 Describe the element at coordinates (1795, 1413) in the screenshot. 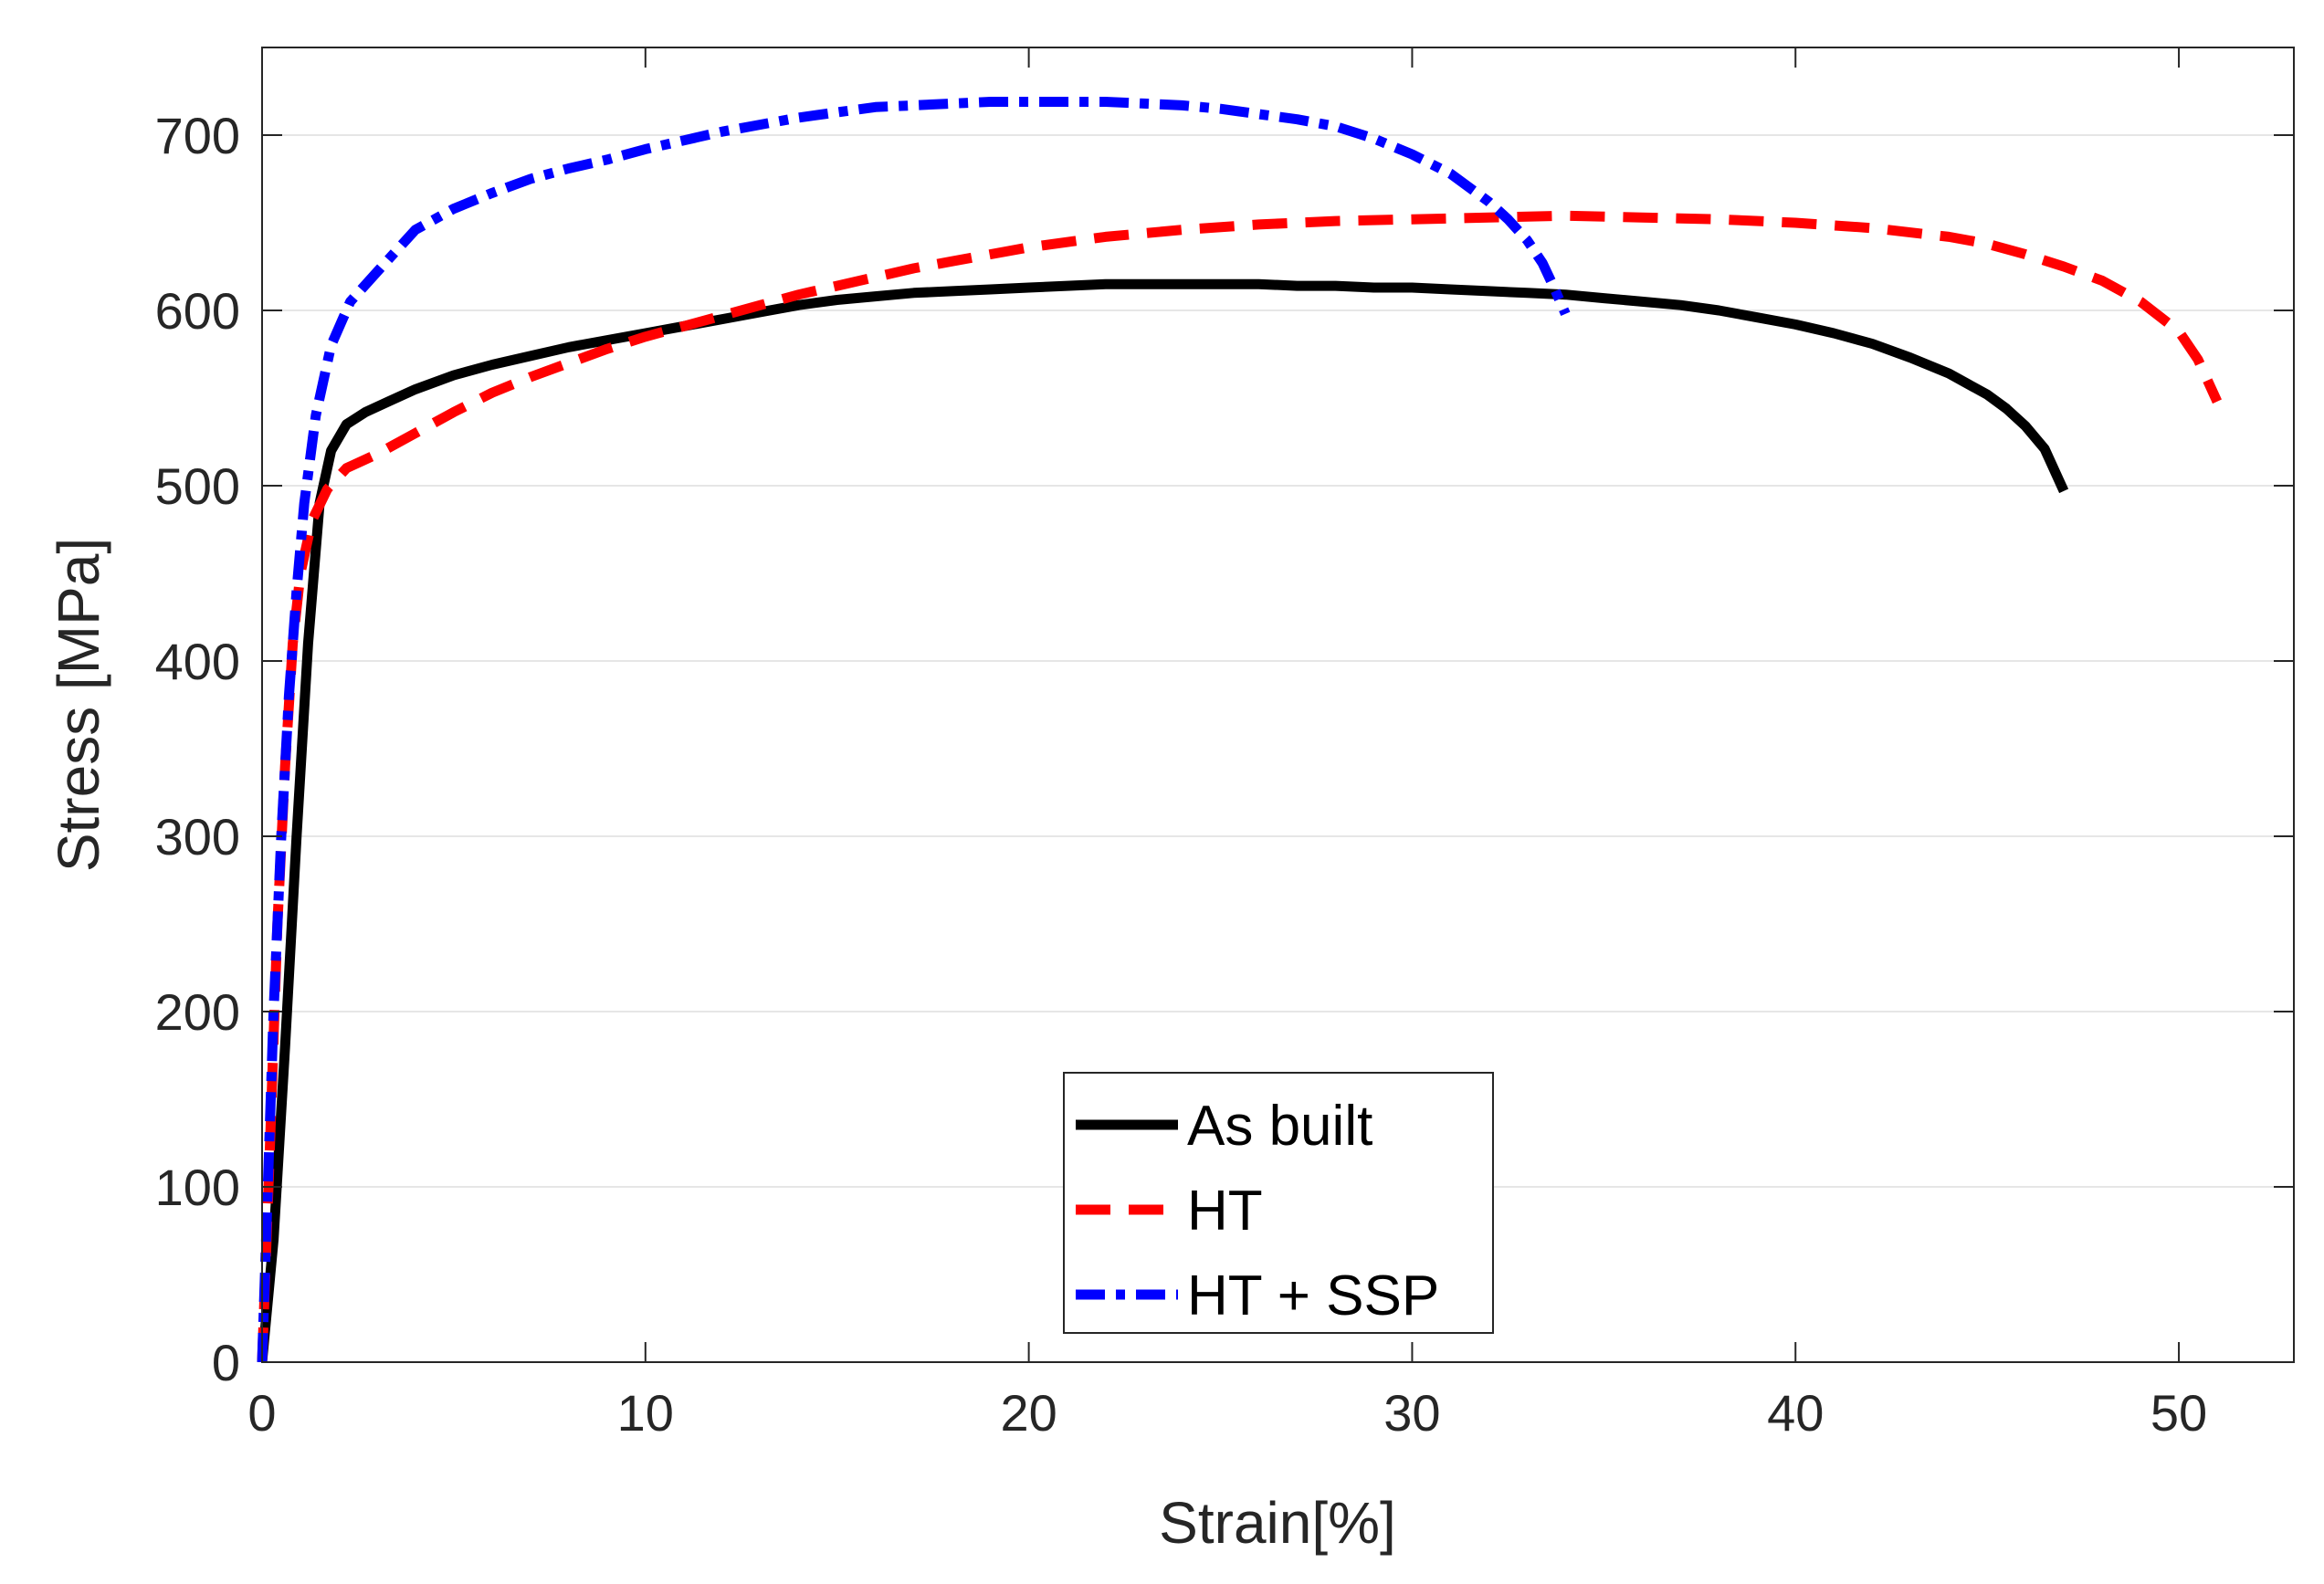

I see `x-tick-label: 40` at that location.